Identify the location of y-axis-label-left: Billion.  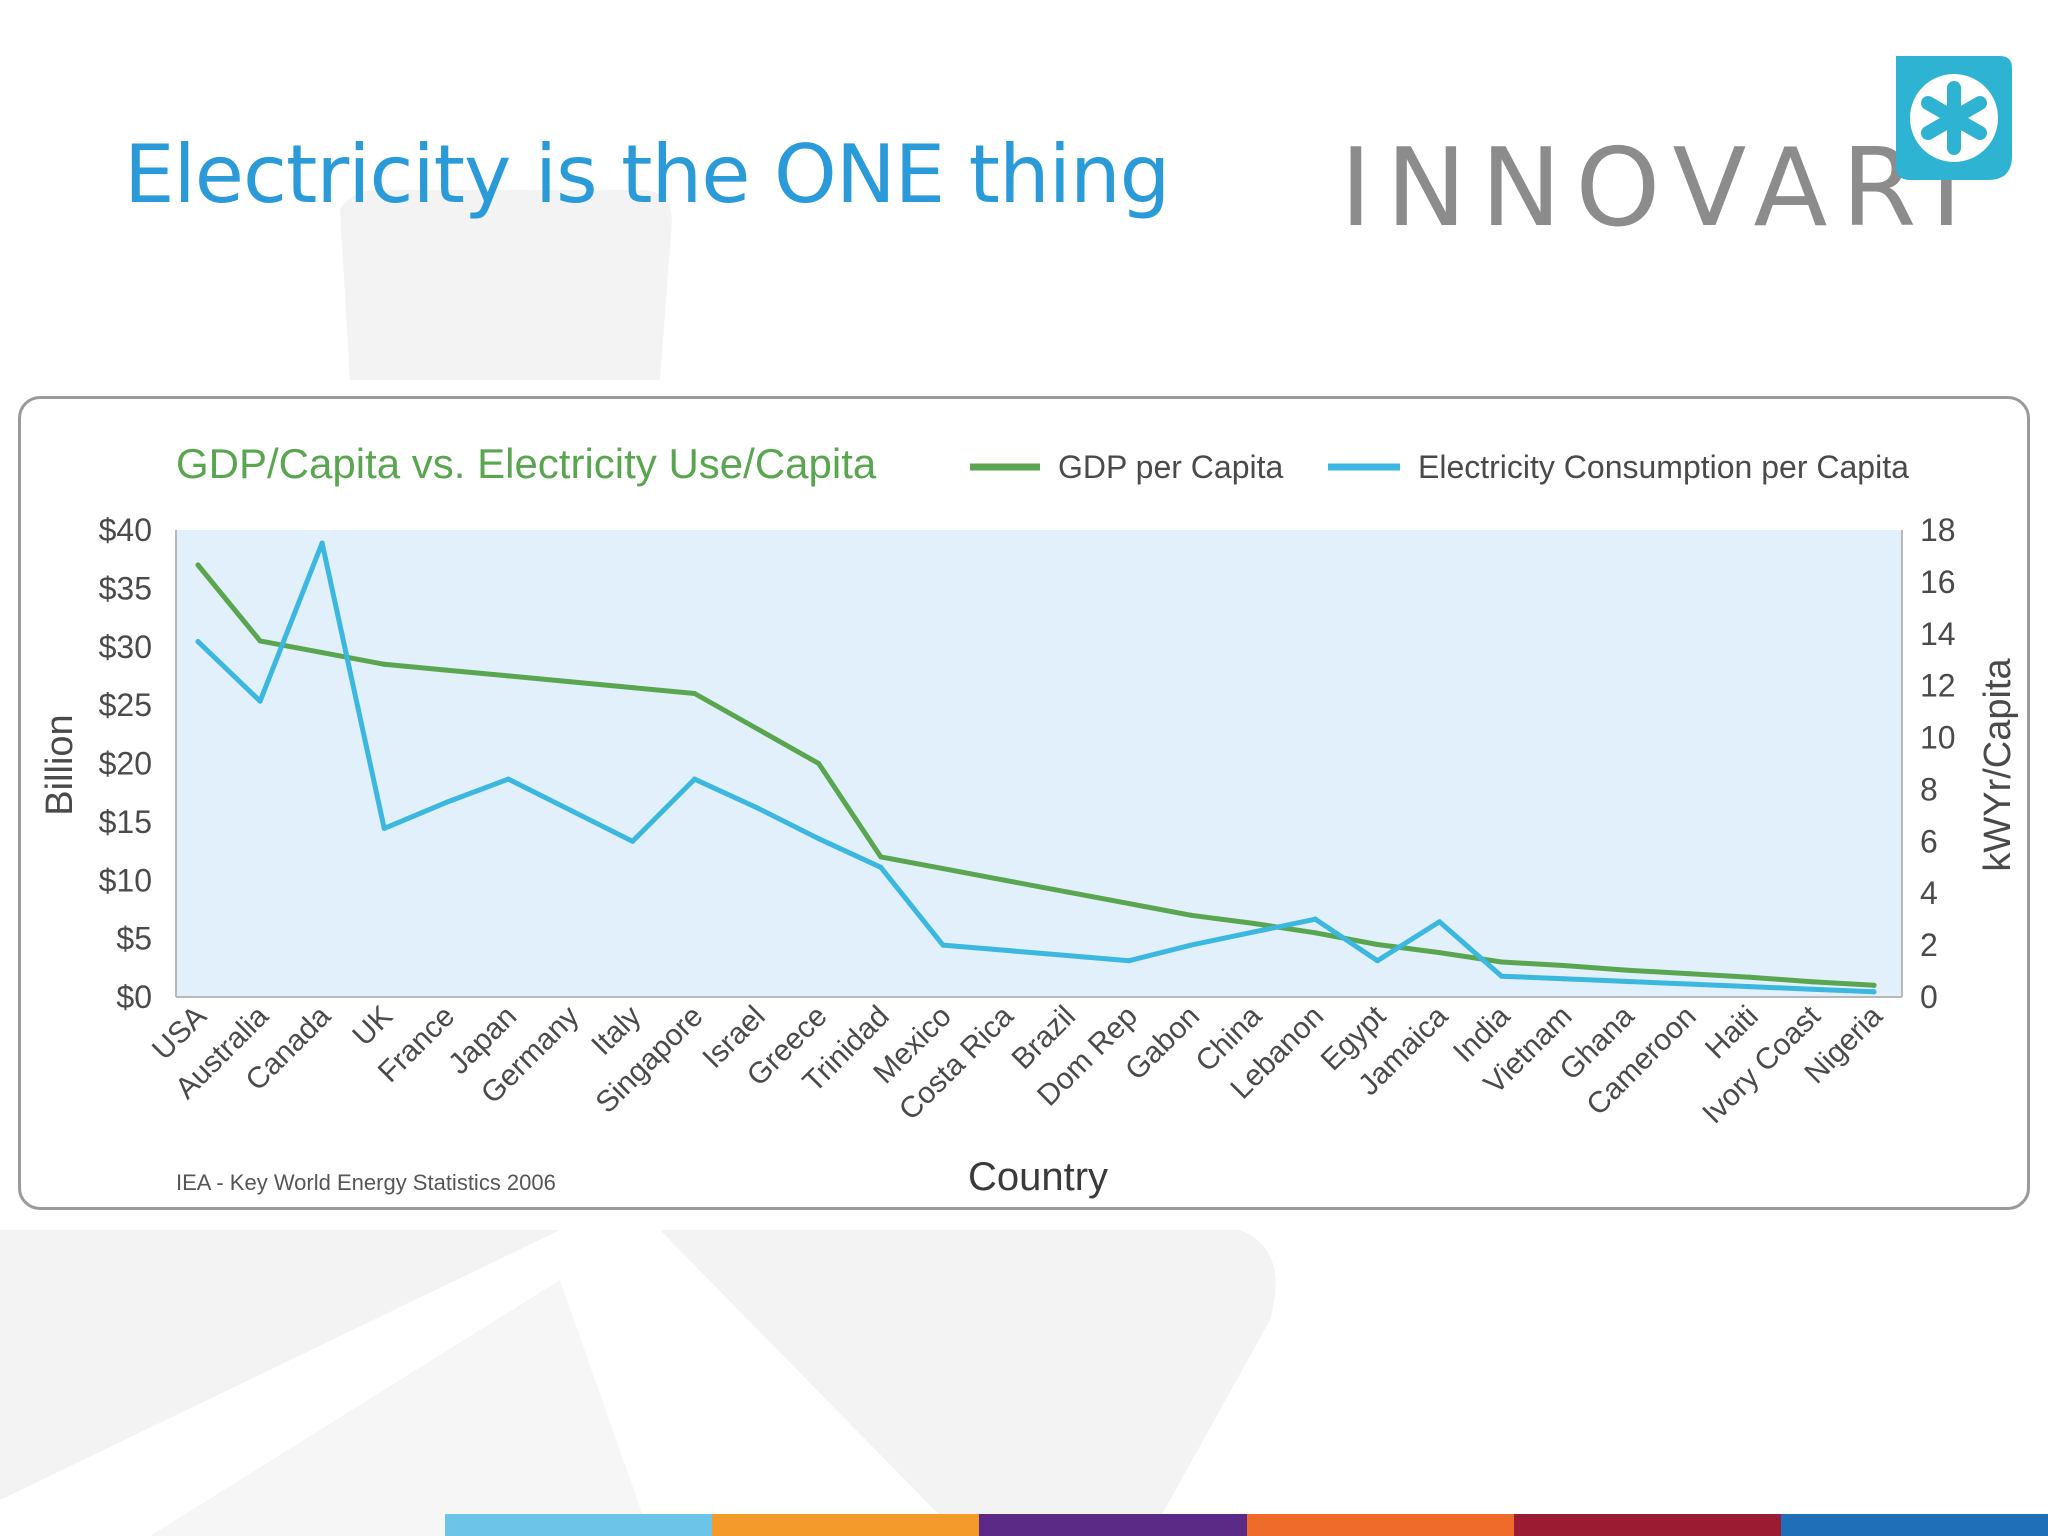
(60, 764).